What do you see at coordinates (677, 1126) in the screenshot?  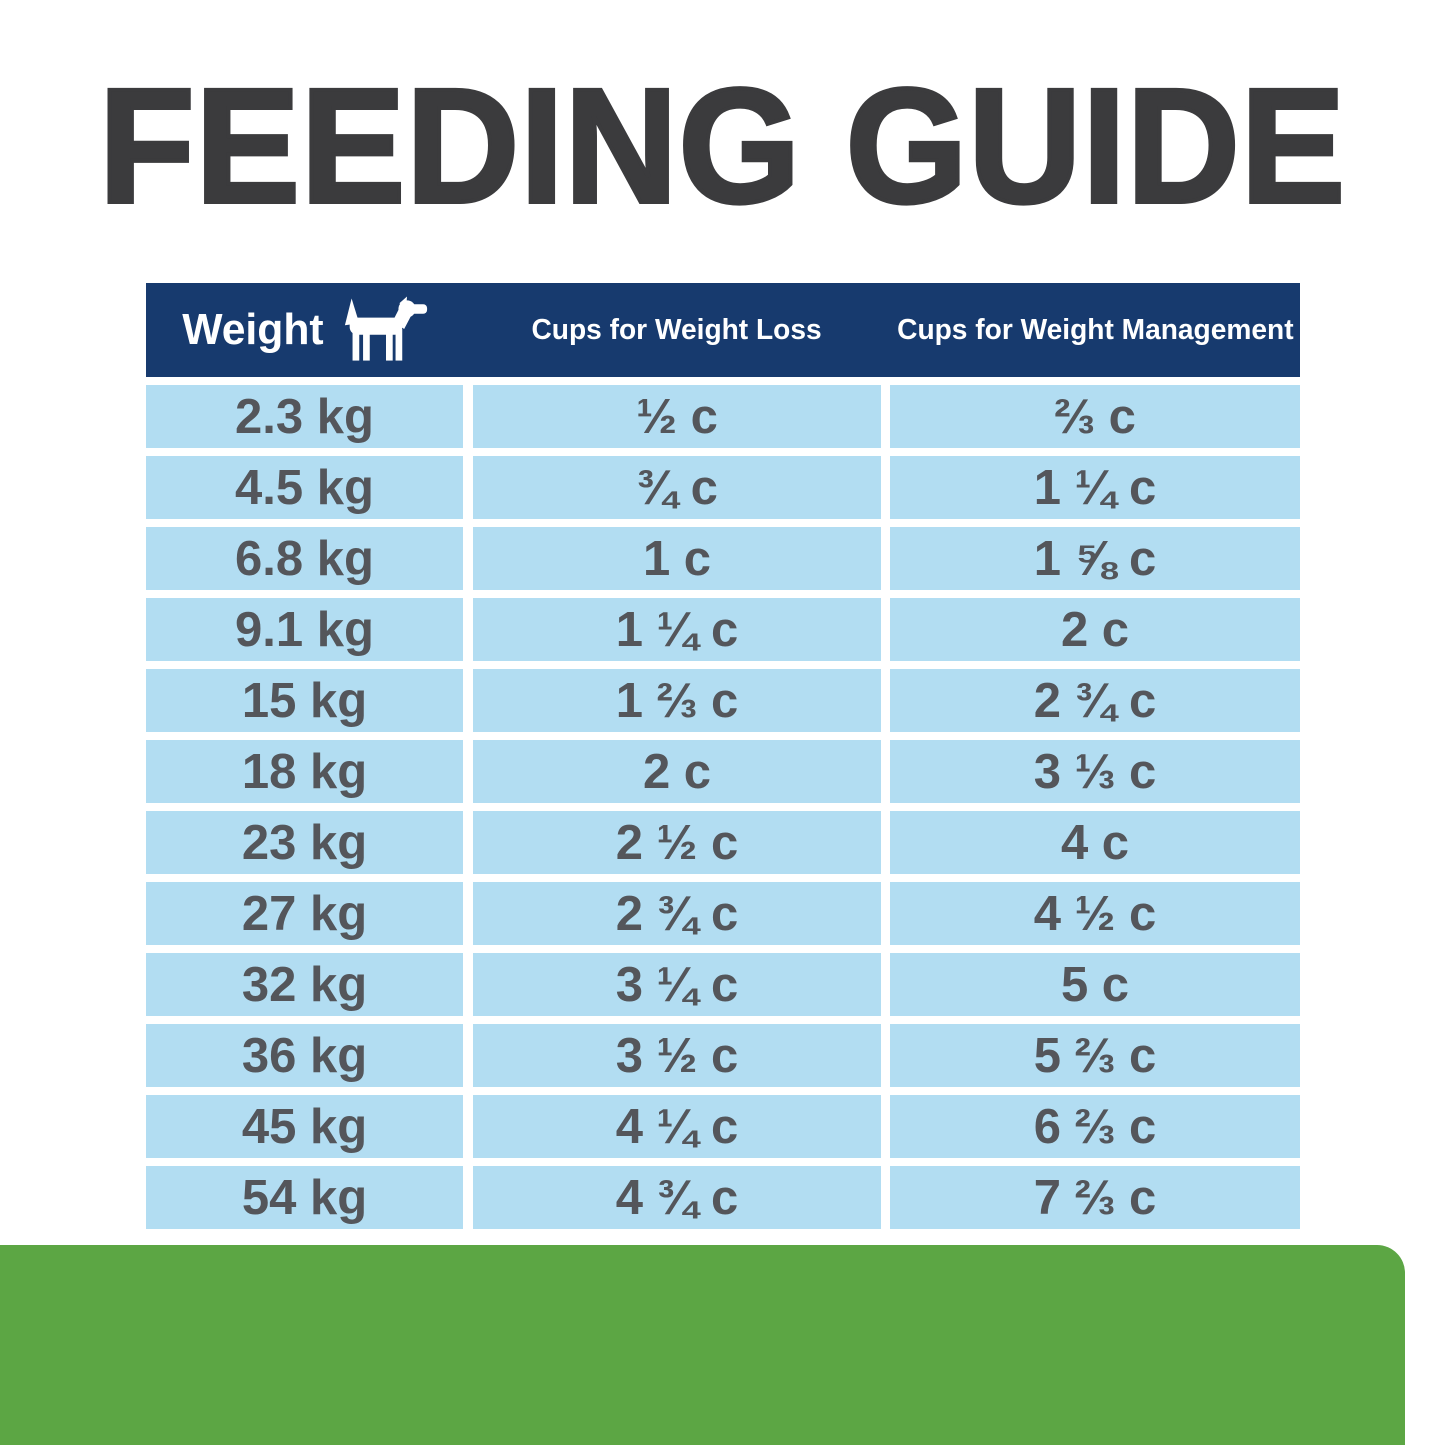 I see `cups-weight-loss-cell: 4 ¼ c` at bounding box center [677, 1126].